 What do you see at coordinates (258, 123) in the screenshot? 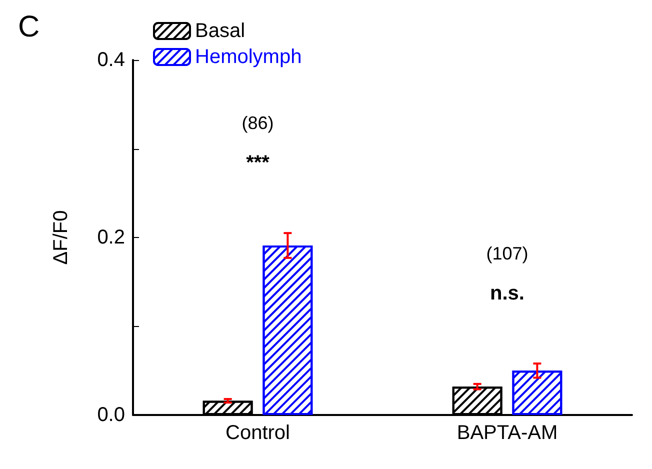
I see `annotation: (86)` at bounding box center [258, 123].